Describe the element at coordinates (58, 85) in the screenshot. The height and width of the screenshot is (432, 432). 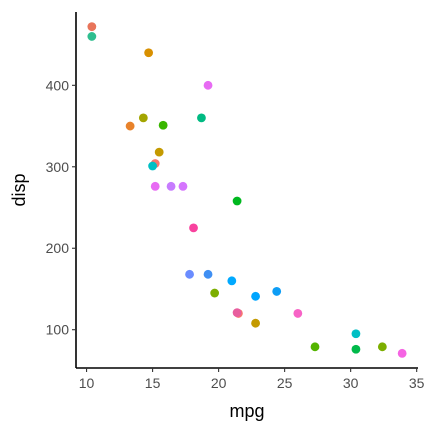
I see `y-tick-label: 400` at that location.